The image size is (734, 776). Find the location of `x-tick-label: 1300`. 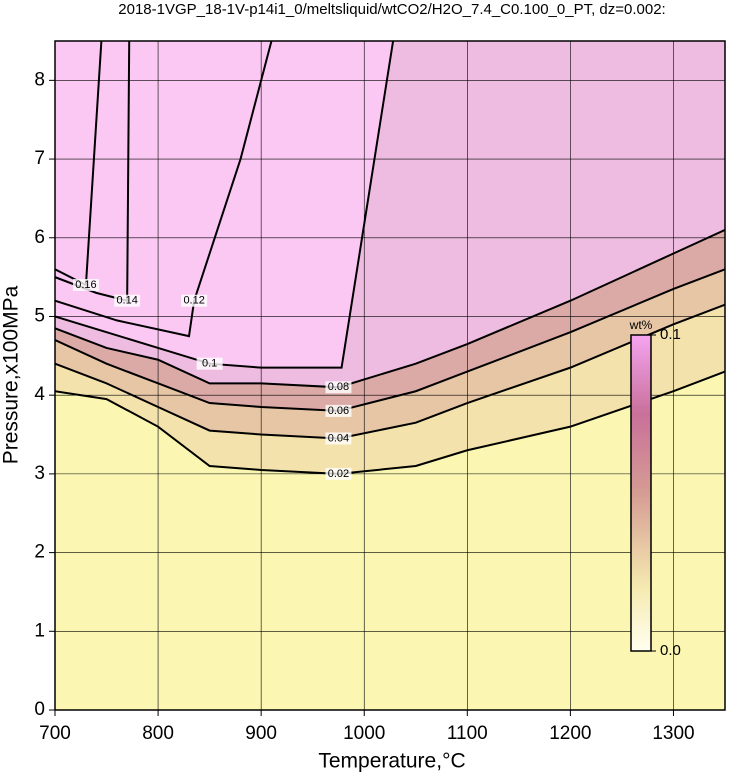

x-tick-label: 1300 is located at coordinates (673, 733).